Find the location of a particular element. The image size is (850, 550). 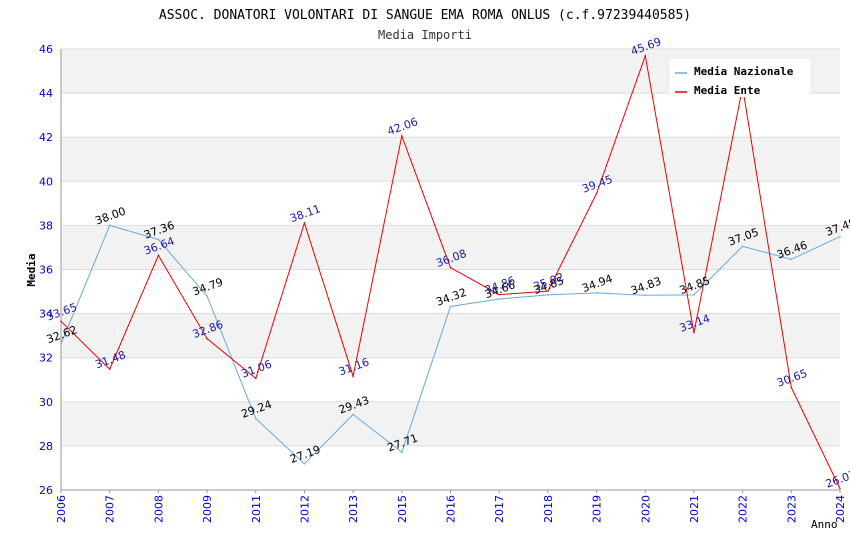

y-axis-ticks: 26 28 30 32 34 36 38 40 42 44 46 is located at coordinates (46, 270).